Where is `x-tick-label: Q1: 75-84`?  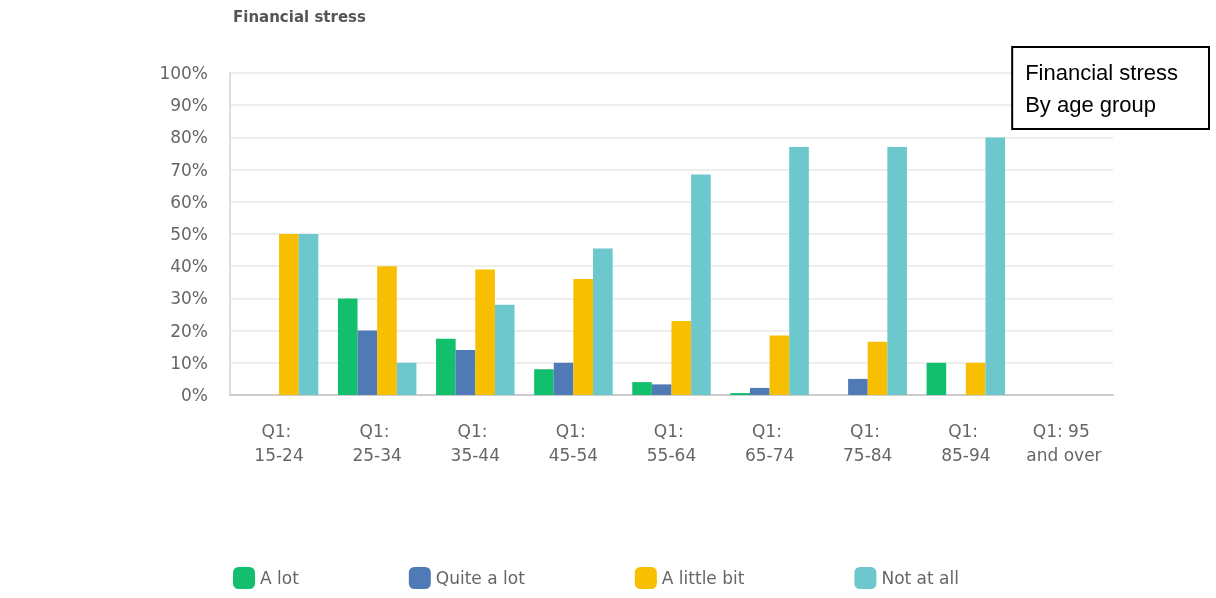 x-tick-label: Q1: 75-84 is located at coordinates (868, 443).